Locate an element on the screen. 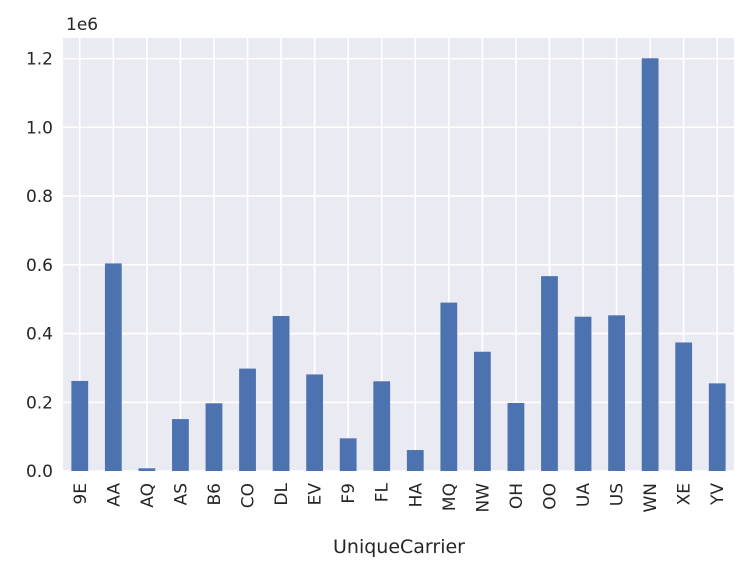 The width and height of the screenshot is (747, 572). y-tick-label: 0.4 is located at coordinates (39, 335).